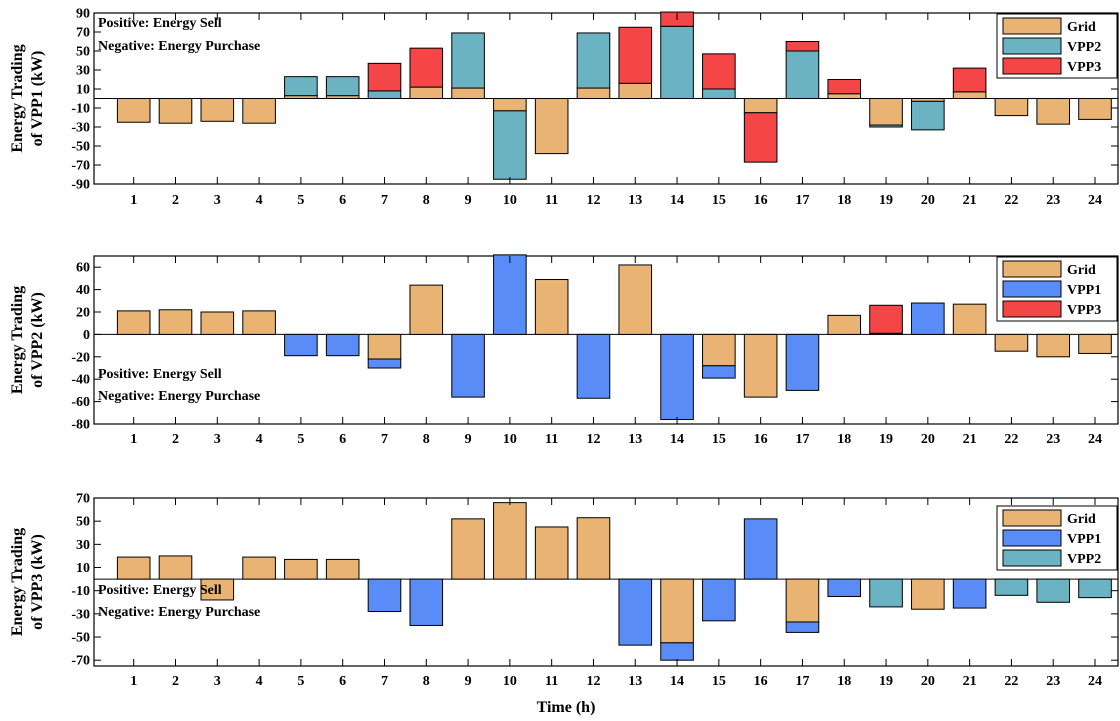  What do you see at coordinates (468, 681) in the screenshot?
I see `x-tick-label: 9` at bounding box center [468, 681].